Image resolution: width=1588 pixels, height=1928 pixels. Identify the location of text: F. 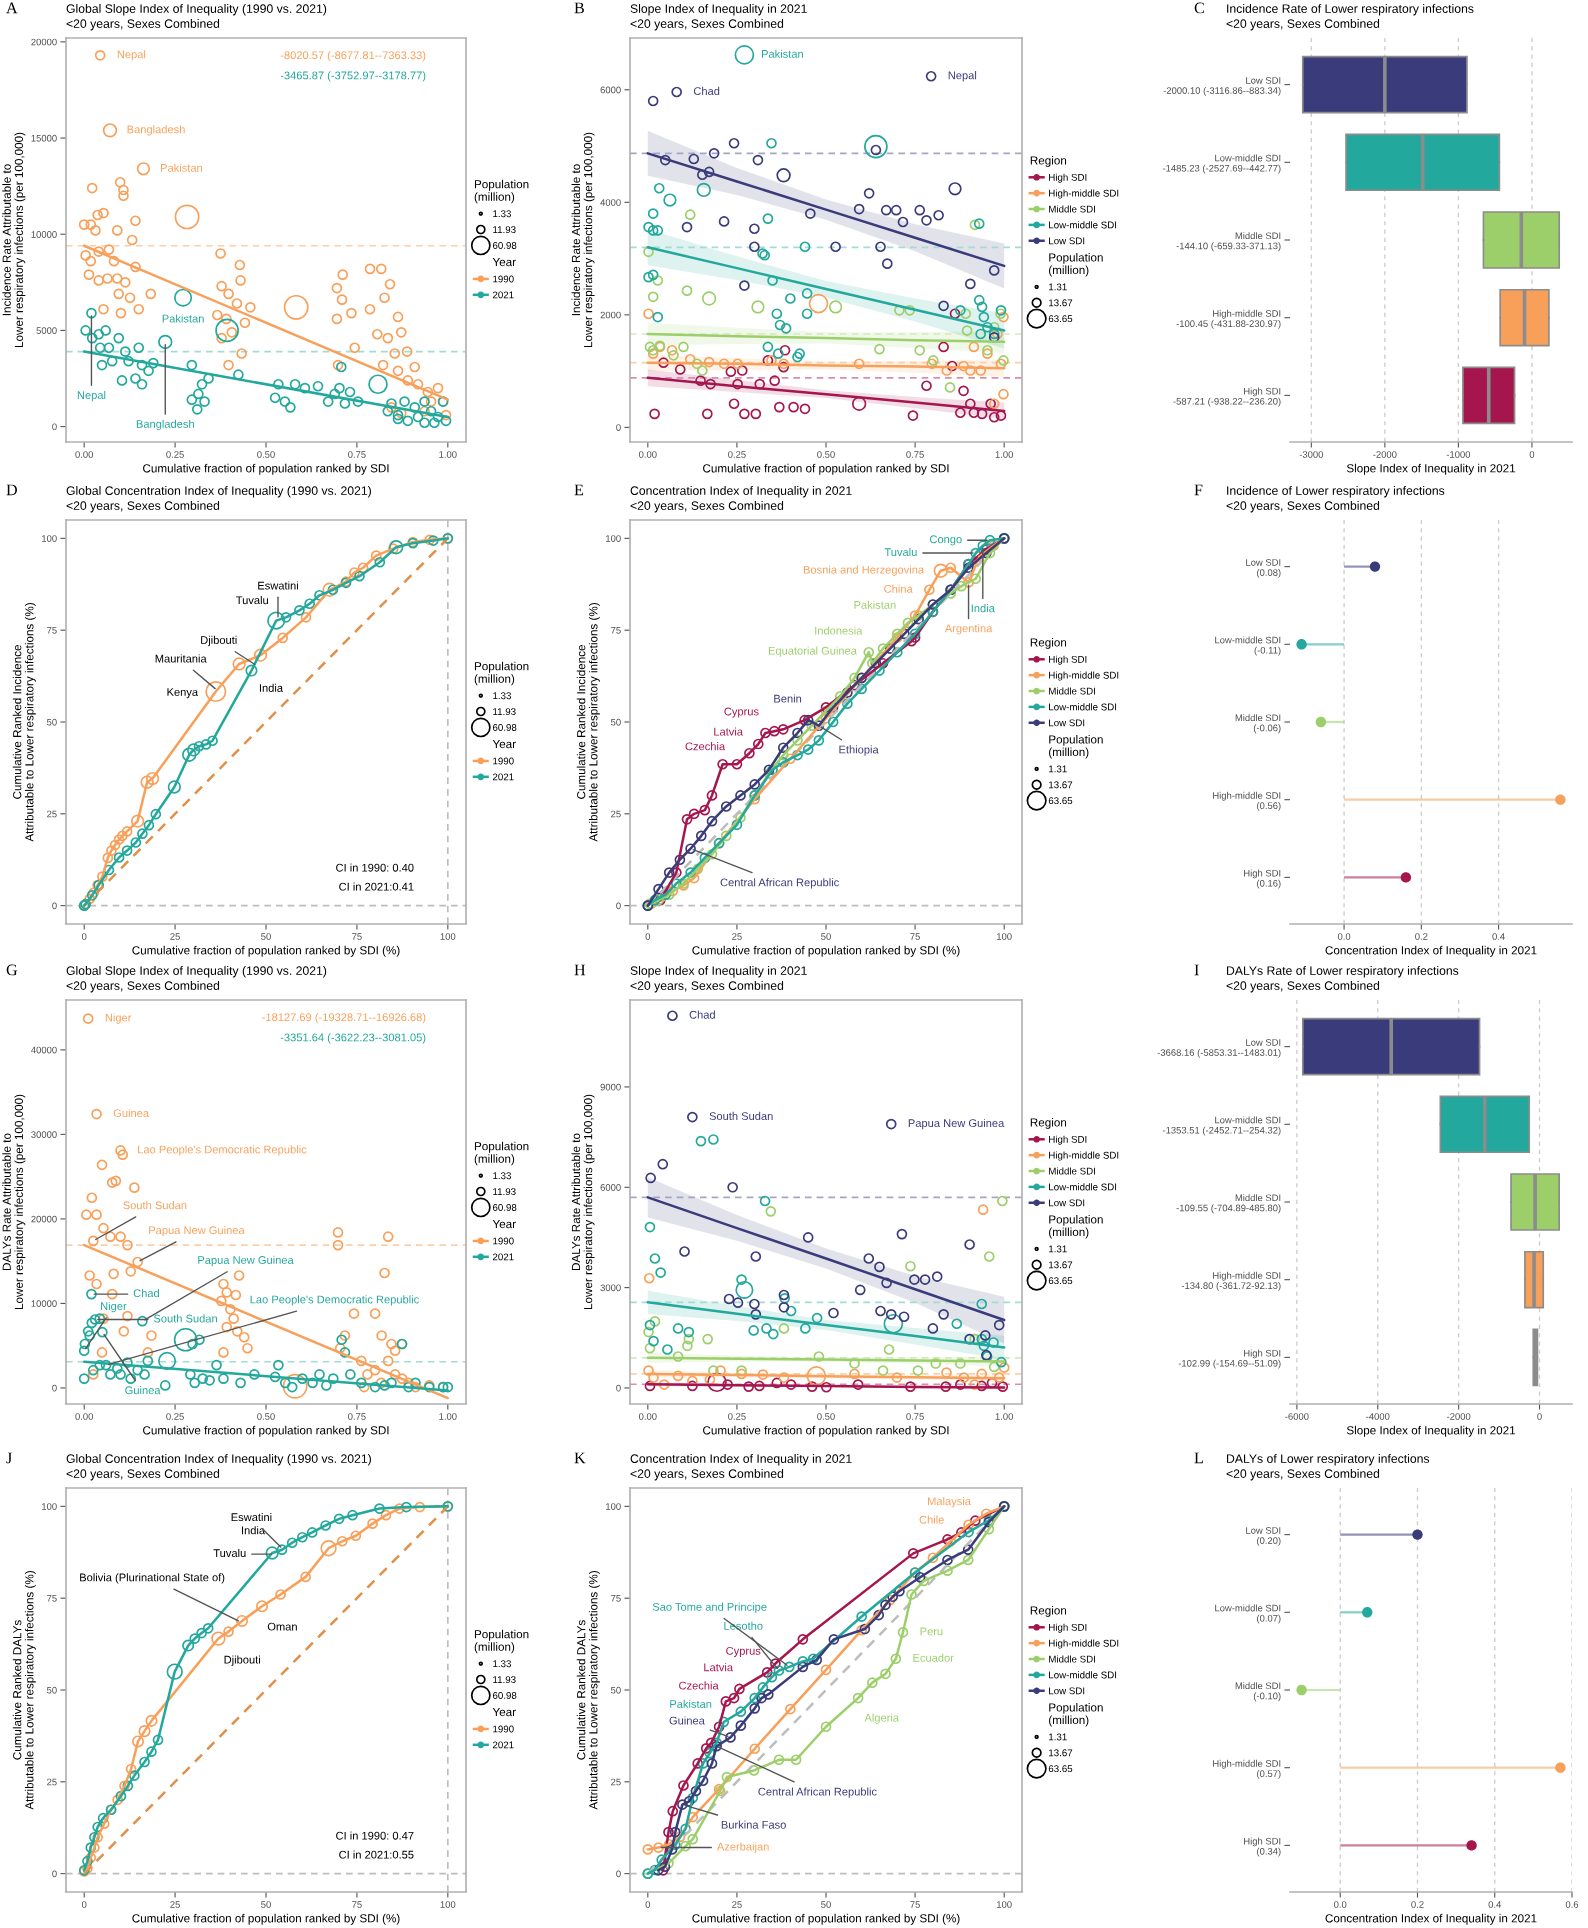
(1198, 490).